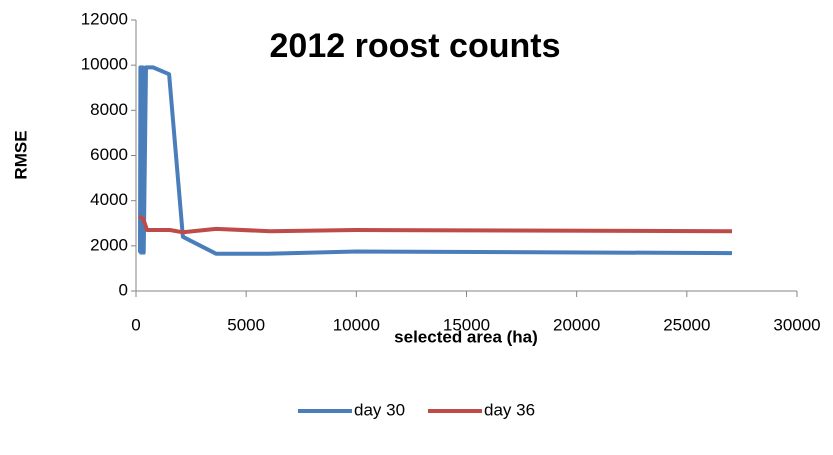 This screenshot has width=833, height=455. I want to click on data-line, so click(435, 224).